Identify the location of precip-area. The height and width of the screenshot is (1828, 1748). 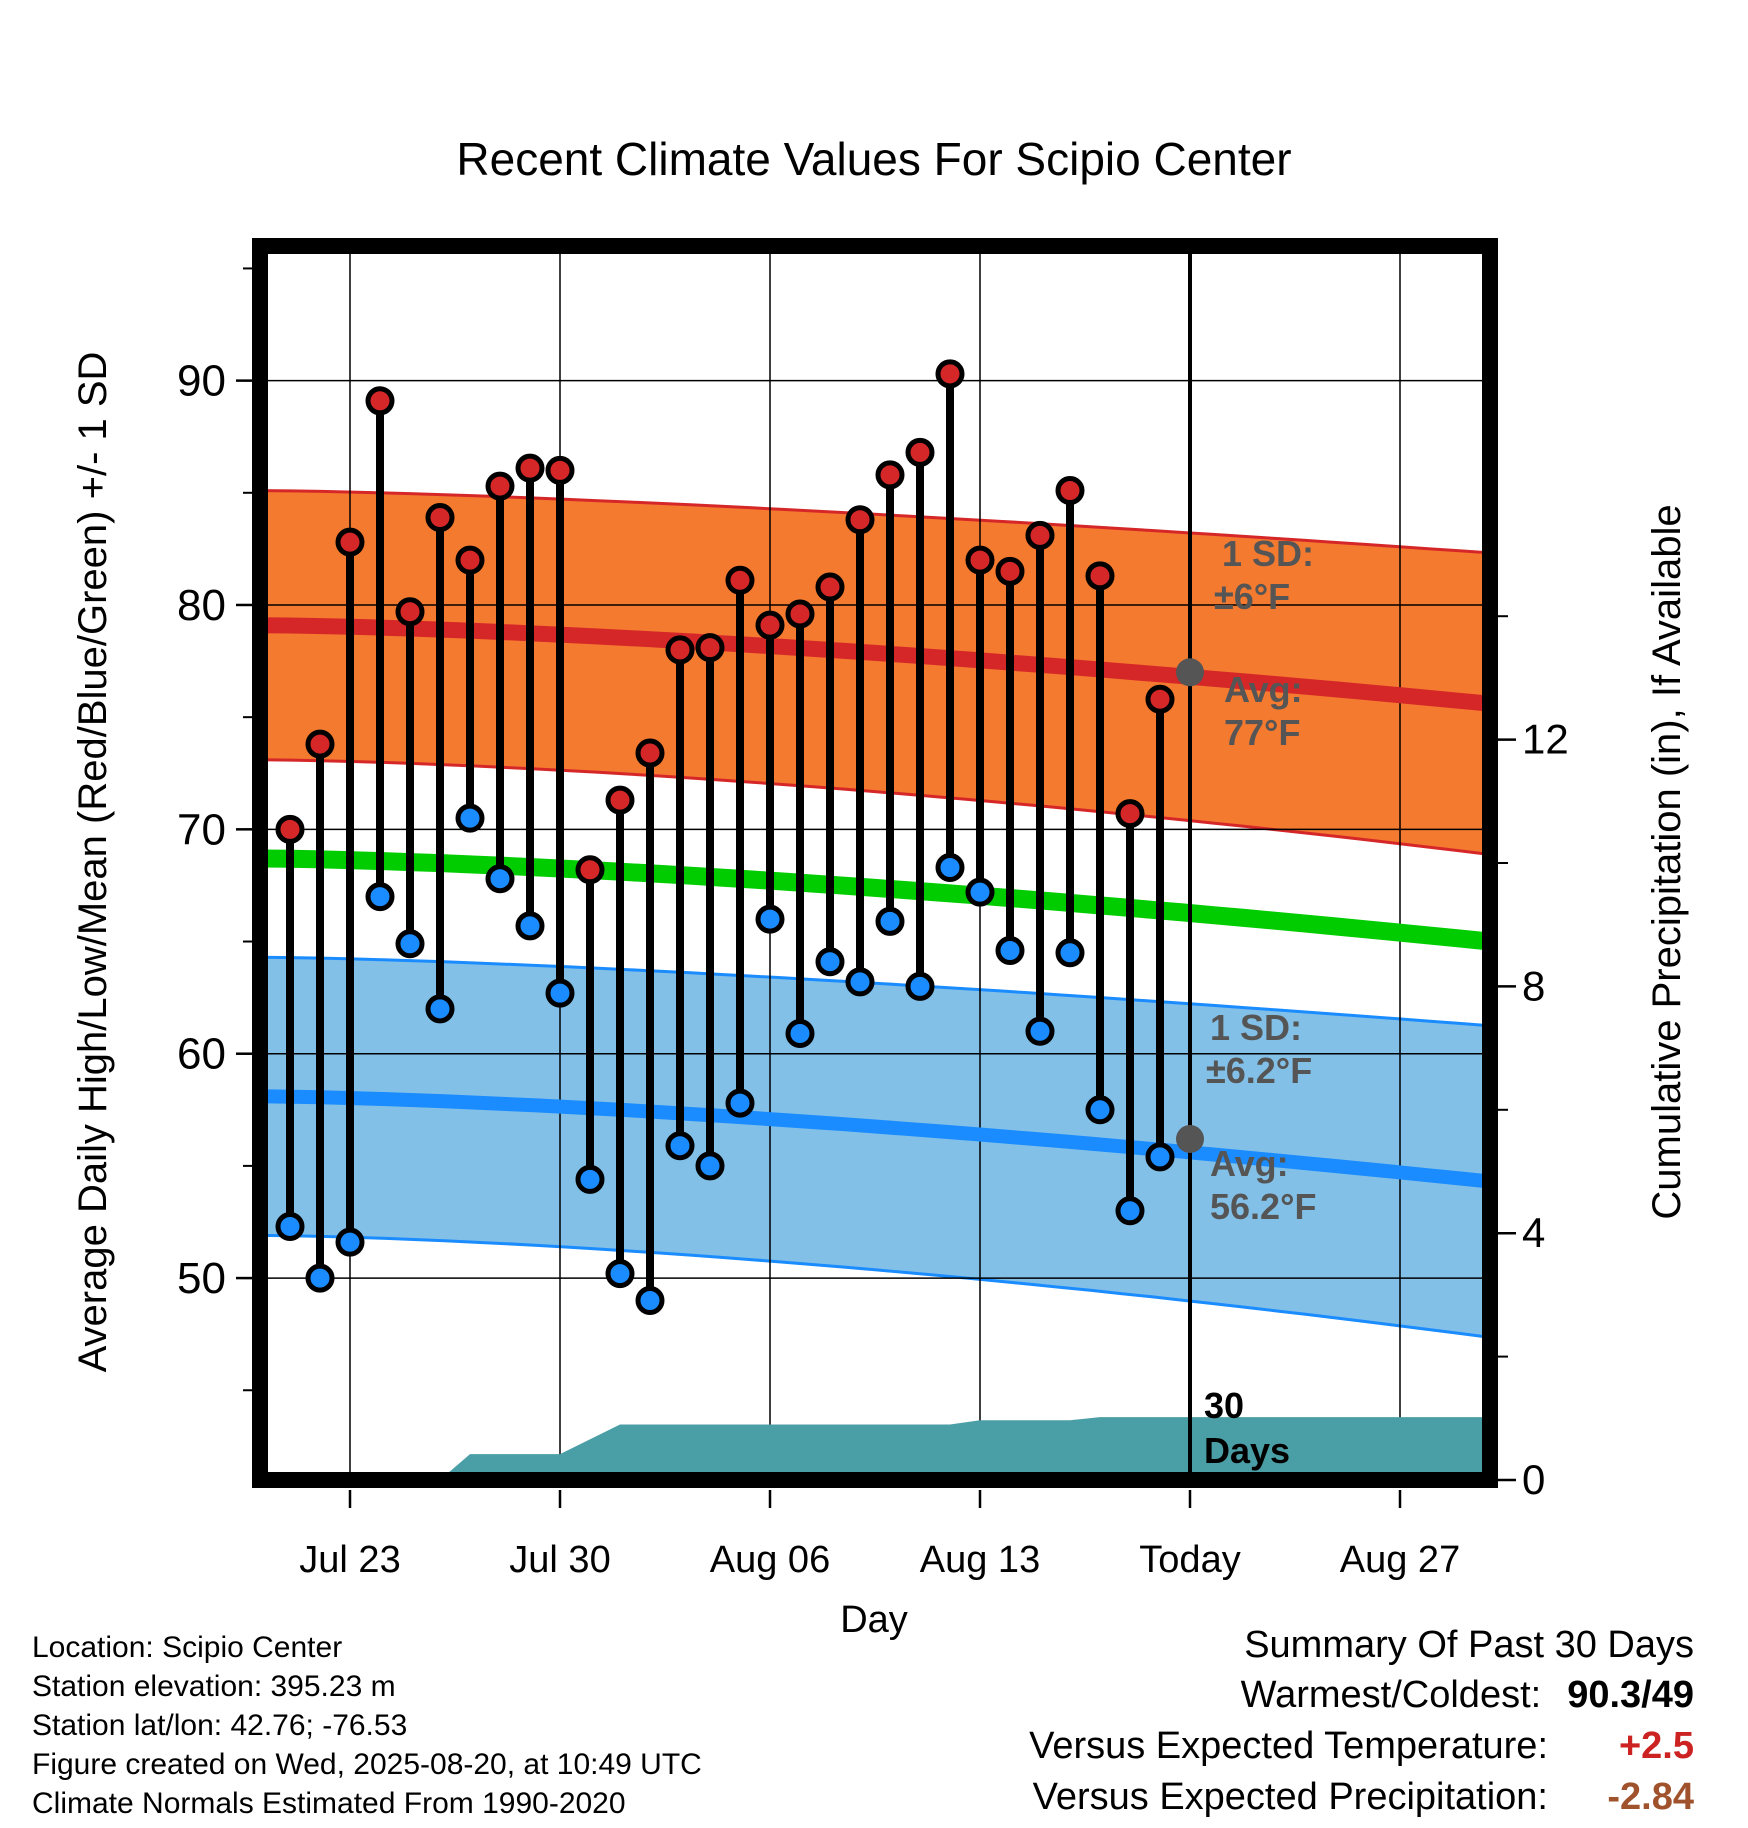
(875, 1448).